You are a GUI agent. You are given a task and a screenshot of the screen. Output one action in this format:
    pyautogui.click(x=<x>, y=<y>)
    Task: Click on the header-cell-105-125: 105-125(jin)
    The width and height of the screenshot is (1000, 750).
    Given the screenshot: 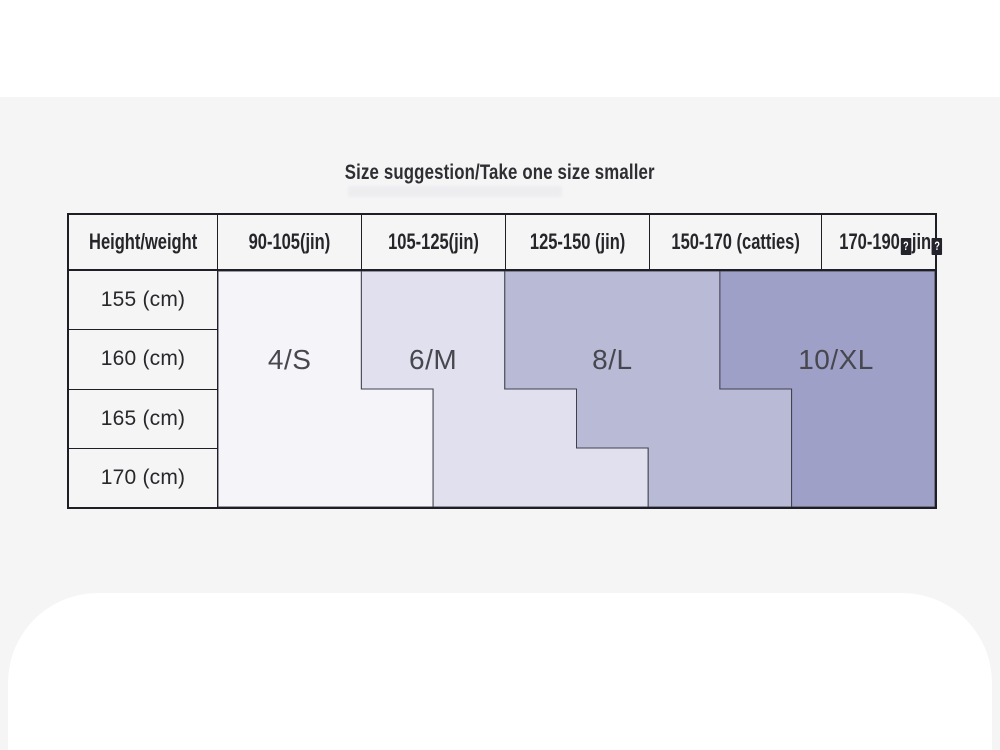 What is the action you would take?
    pyautogui.click(x=434, y=242)
    